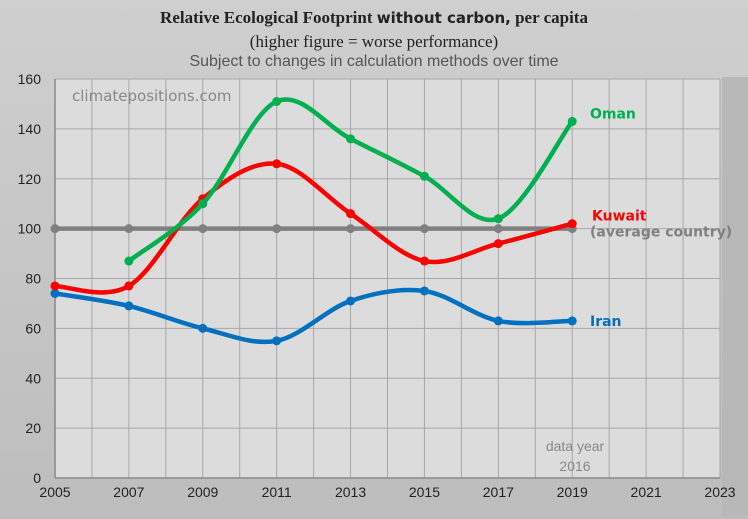 This screenshot has width=748, height=519. I want to click on right-border, so click(735, 297).